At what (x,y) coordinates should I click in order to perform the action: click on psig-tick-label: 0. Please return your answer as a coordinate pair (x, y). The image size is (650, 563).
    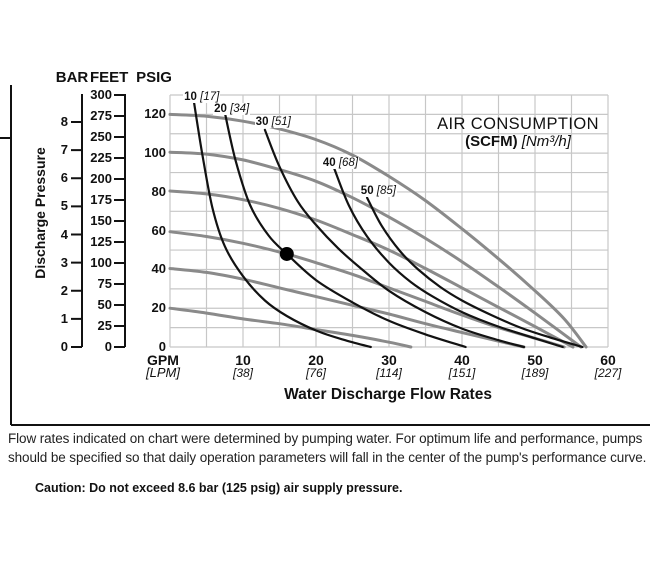
    Looking at the image, I should click on (162, 346).